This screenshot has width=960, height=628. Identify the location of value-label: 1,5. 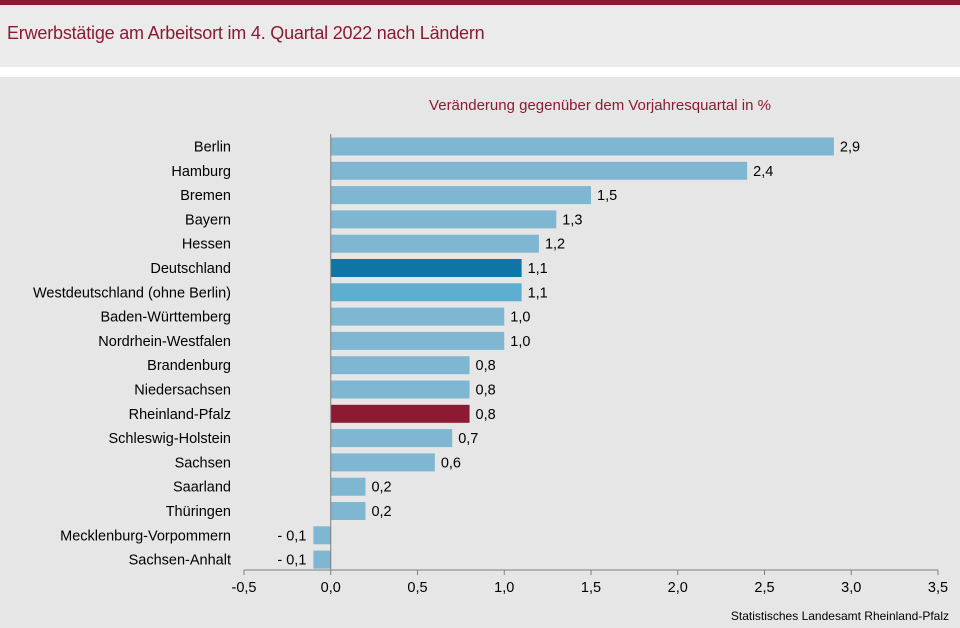
(607, 196).